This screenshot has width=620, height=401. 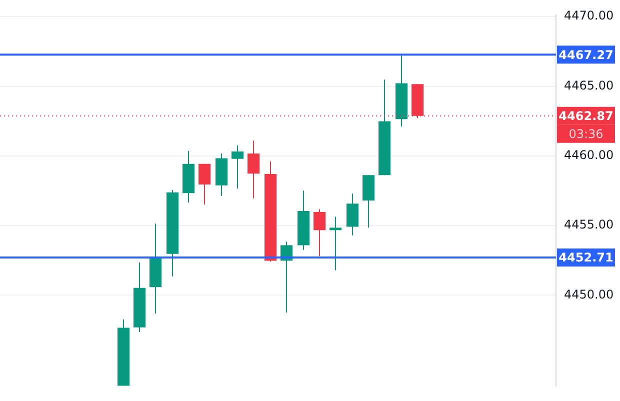 I want to click on y-tick-label: 4460.00, so click(x=589, y=155).